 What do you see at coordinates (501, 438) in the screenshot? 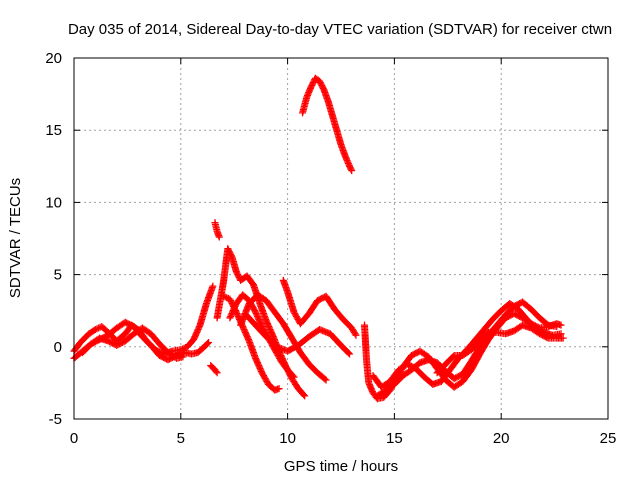
I see `x-tick-label: 20` at bounding box center [501, 438].